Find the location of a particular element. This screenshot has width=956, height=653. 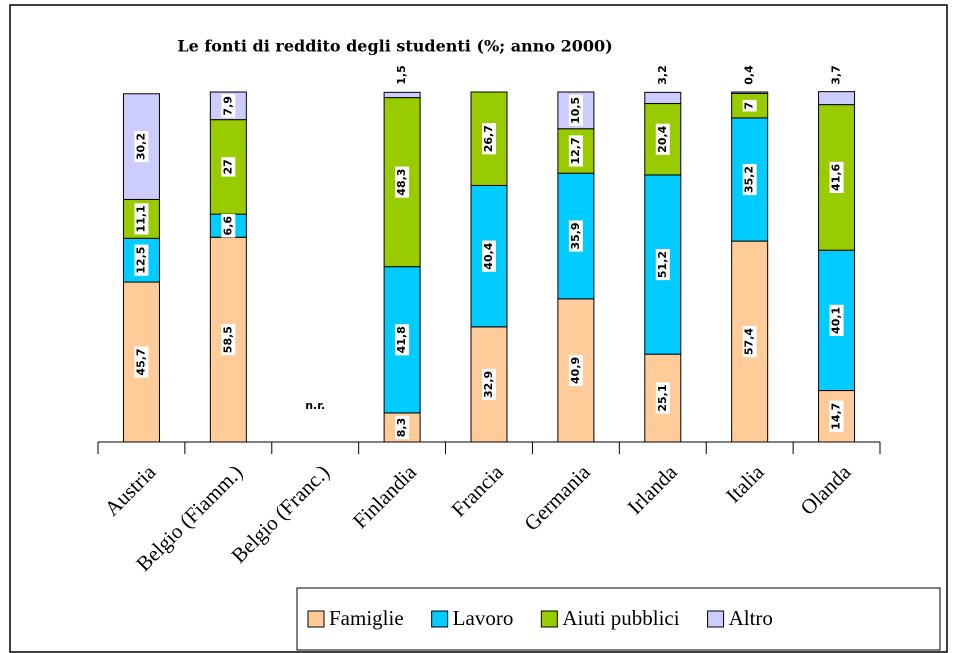

legend-label: Famiglie is located at coordinates (366, 618).